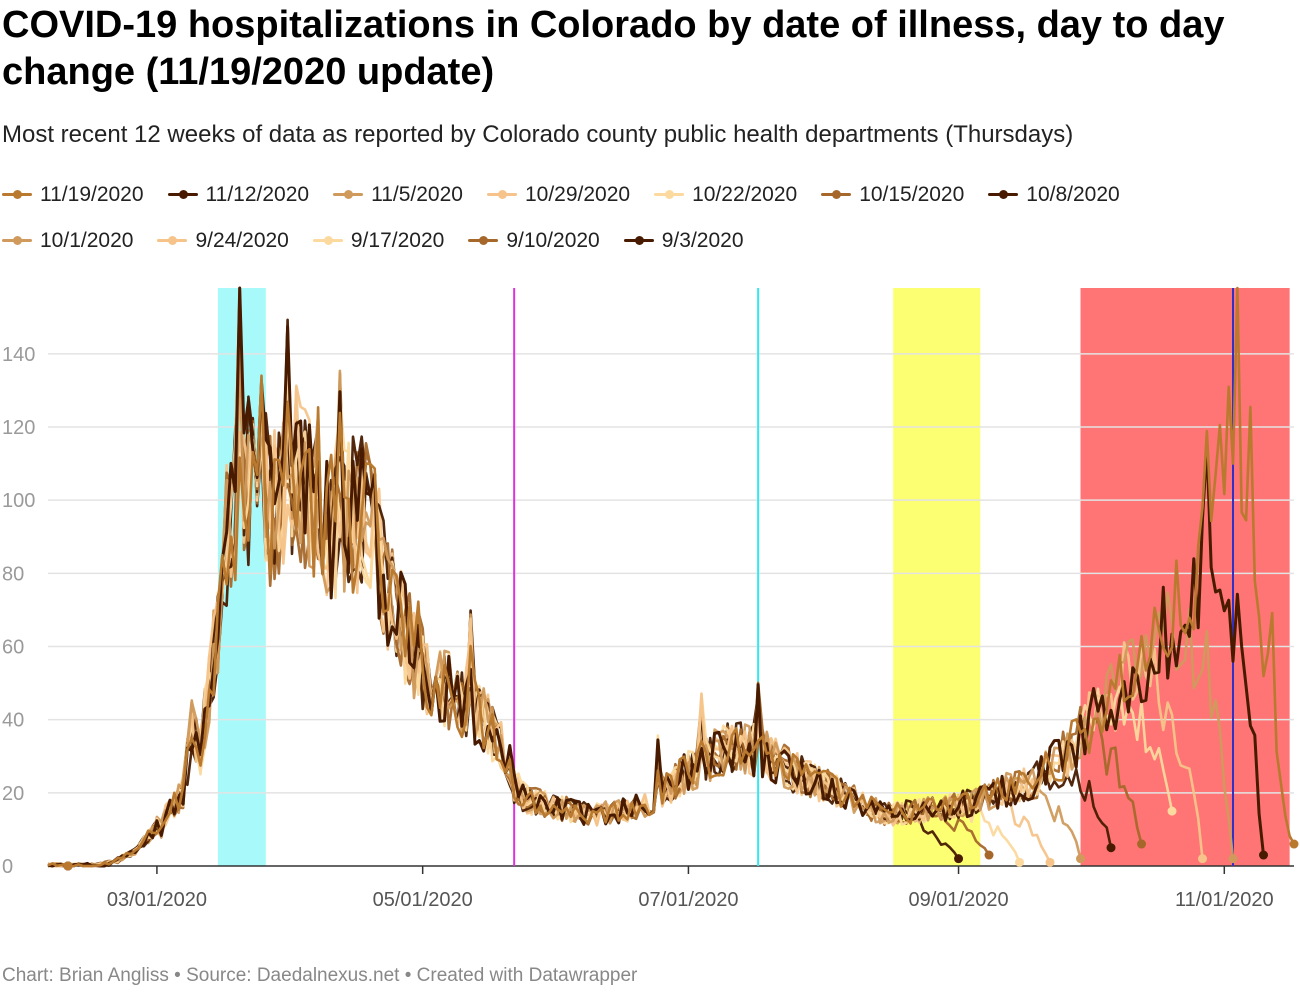  Describe the element at coordinates (527, 975) in the screenshot. I see `footer-tool: Created with Datawrapper` at that location.